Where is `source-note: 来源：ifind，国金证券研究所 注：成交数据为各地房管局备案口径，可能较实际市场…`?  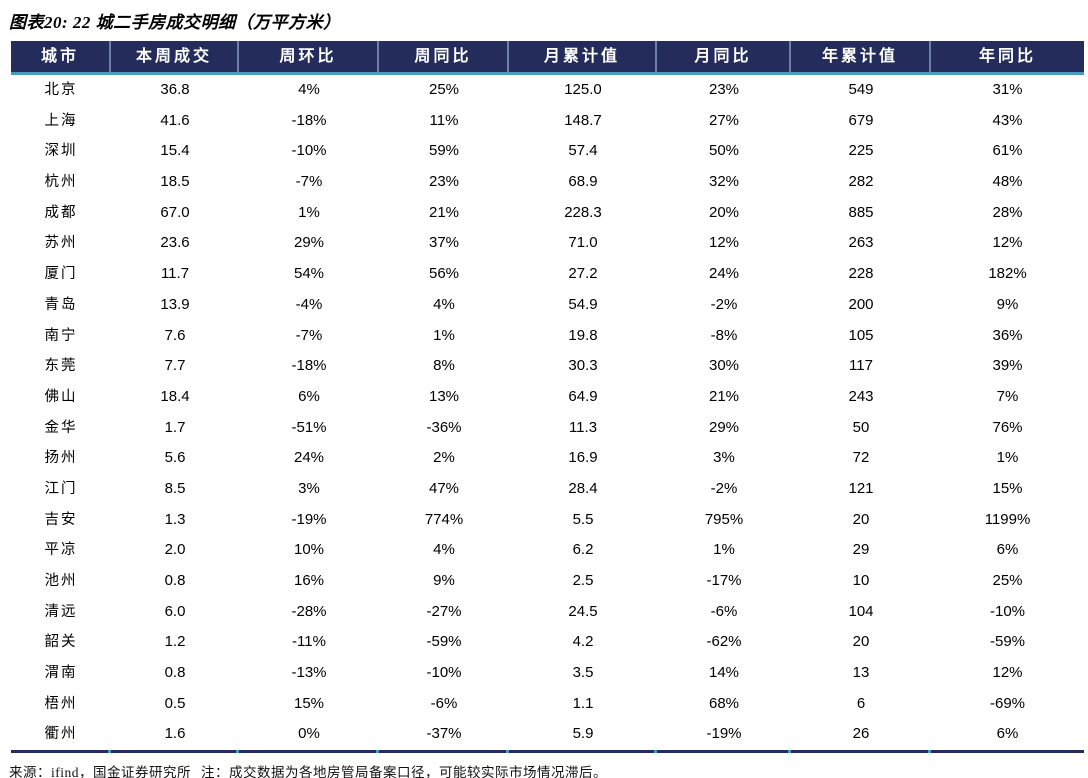
source-note: 来源：ifind，国金证券研究所 注：成交数据为各地房管局备案口径，可能较实际市场… is located at coordinates (546, 769).